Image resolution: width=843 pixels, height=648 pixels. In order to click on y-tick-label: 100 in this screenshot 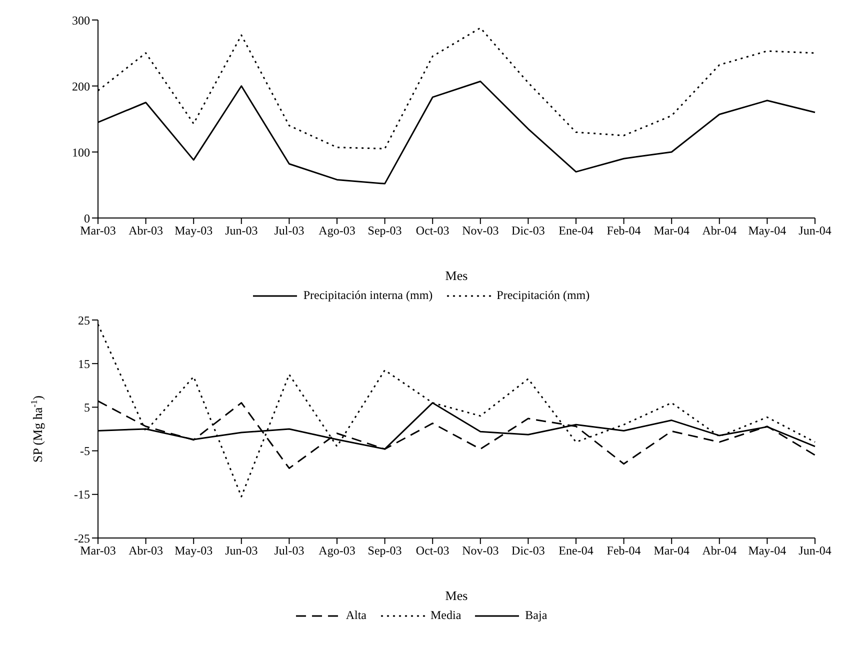, I will do `click(81, 152)`.